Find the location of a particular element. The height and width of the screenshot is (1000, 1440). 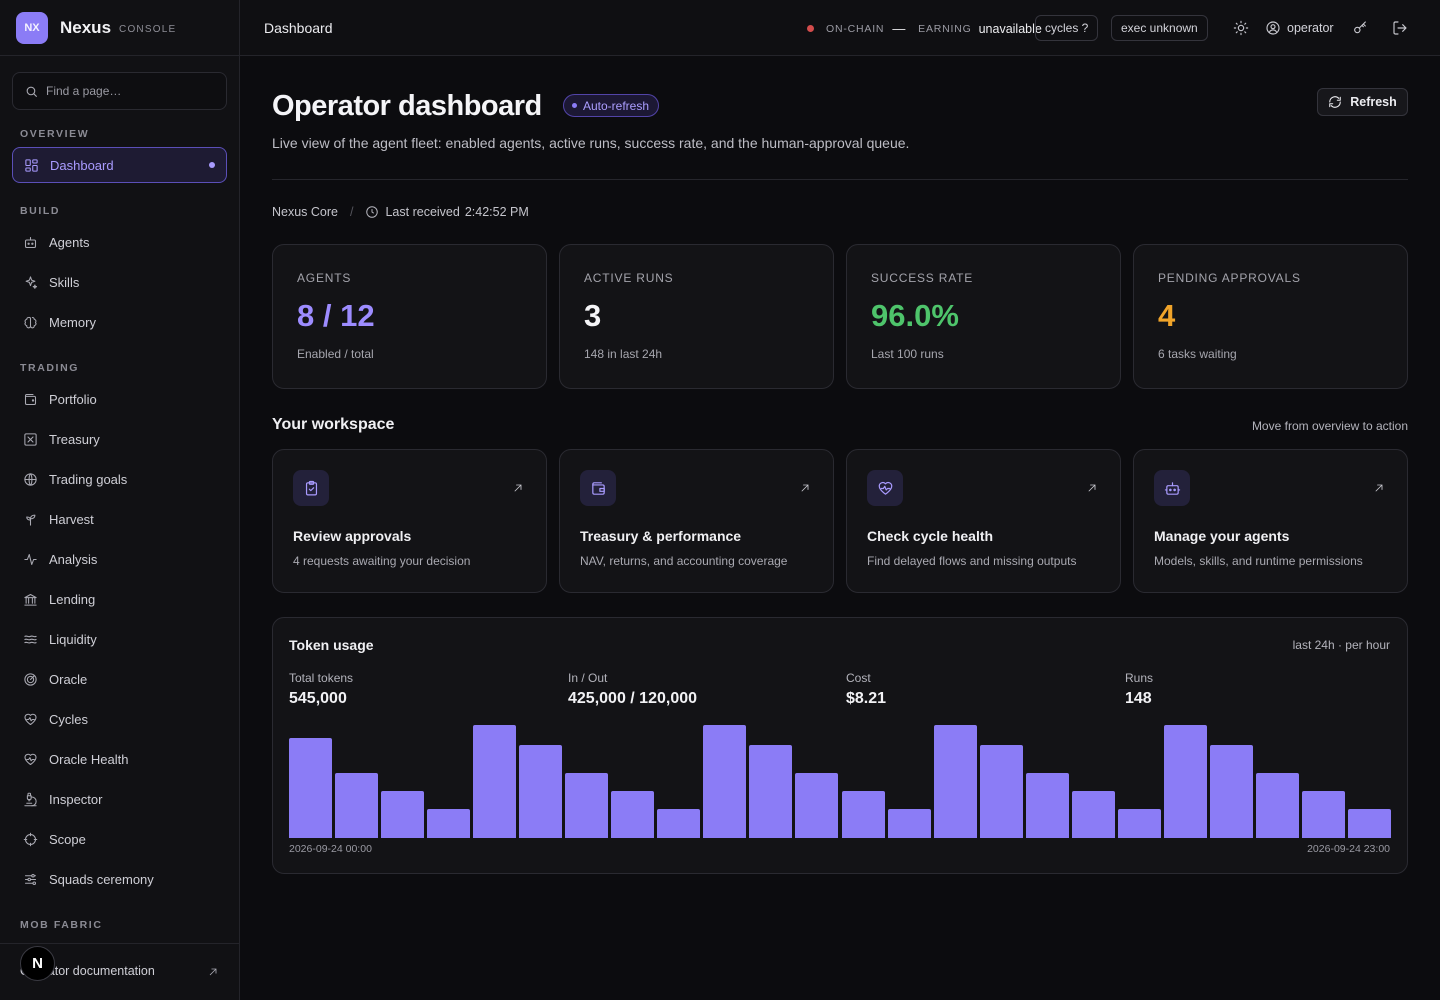

section-label-build: BUILD is located at coordinates (40, 211).